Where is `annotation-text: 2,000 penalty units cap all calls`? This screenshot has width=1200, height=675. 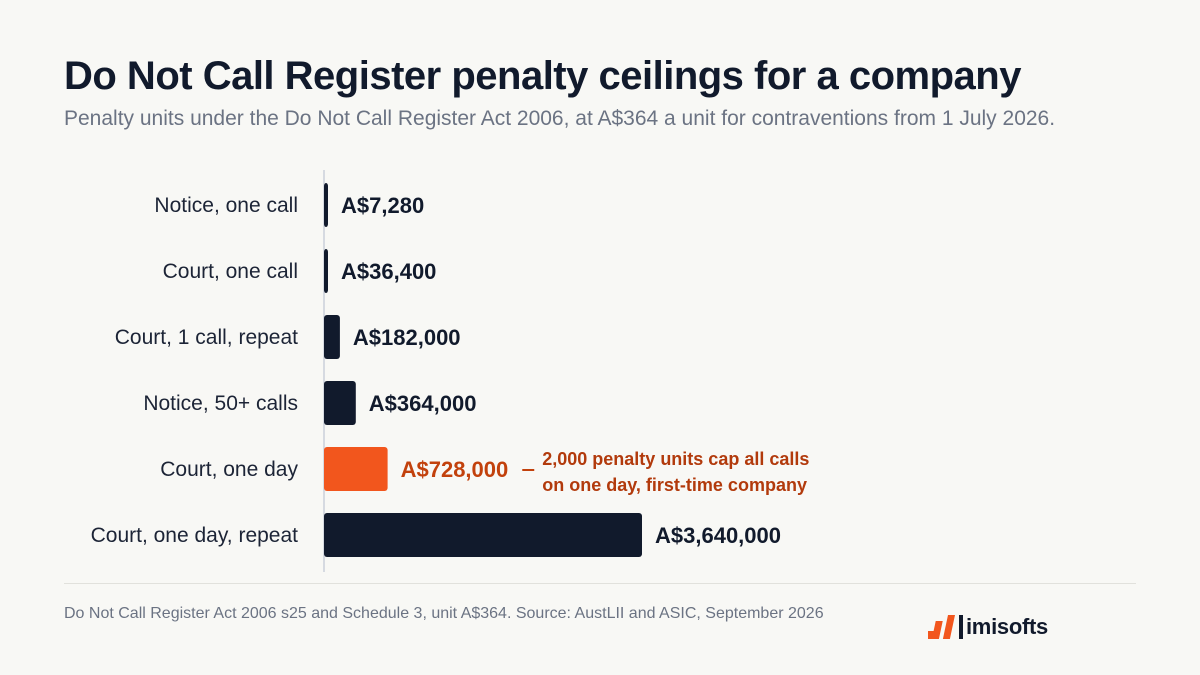 annotation-text: 2,000 penalty units cap all calls is located at coordinates (675, 459).